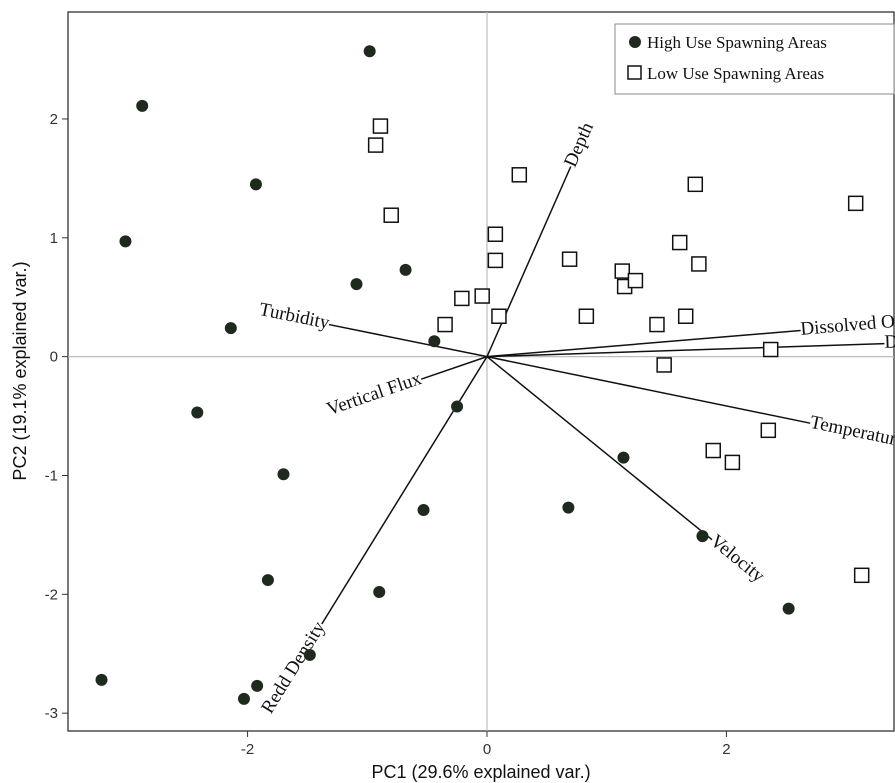  I want to click on x-axis-ticks: -2 0 2, so click(486, 744).